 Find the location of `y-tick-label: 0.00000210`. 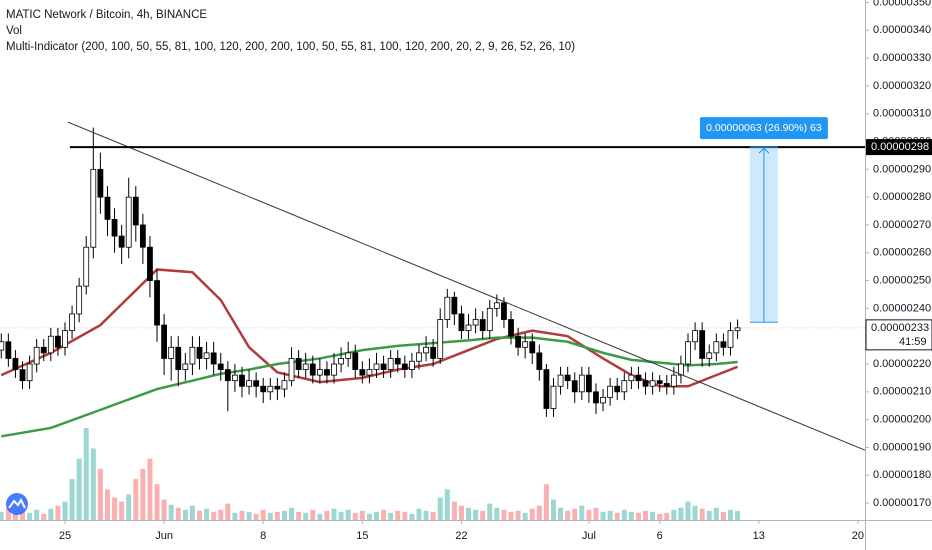

y-tick-label: 0.00000210 is located at coordinates (902, 392).